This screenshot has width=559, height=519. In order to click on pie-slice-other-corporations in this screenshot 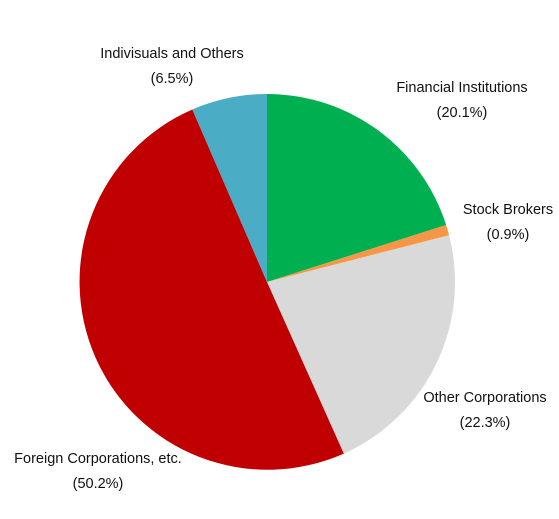, I will do `click(361, 344)`.